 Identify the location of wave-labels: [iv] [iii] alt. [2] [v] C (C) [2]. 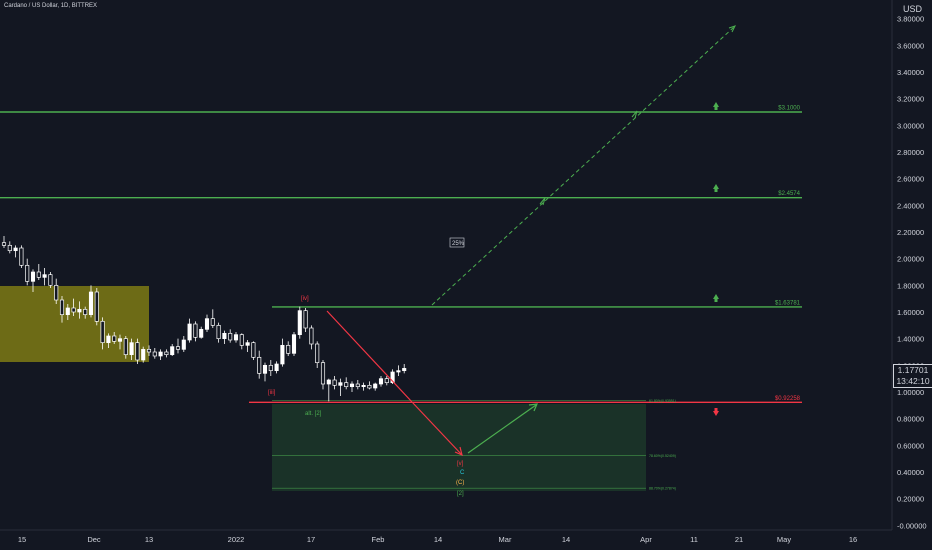
(366, 396).